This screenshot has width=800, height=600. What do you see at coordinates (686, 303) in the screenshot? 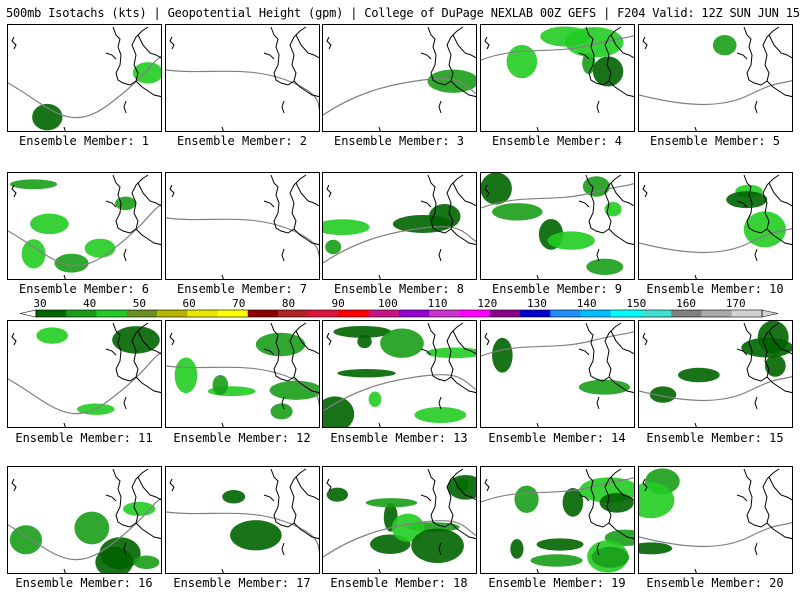
I see `colorbar-tick-label: 160` at bounding box center [686, 303].